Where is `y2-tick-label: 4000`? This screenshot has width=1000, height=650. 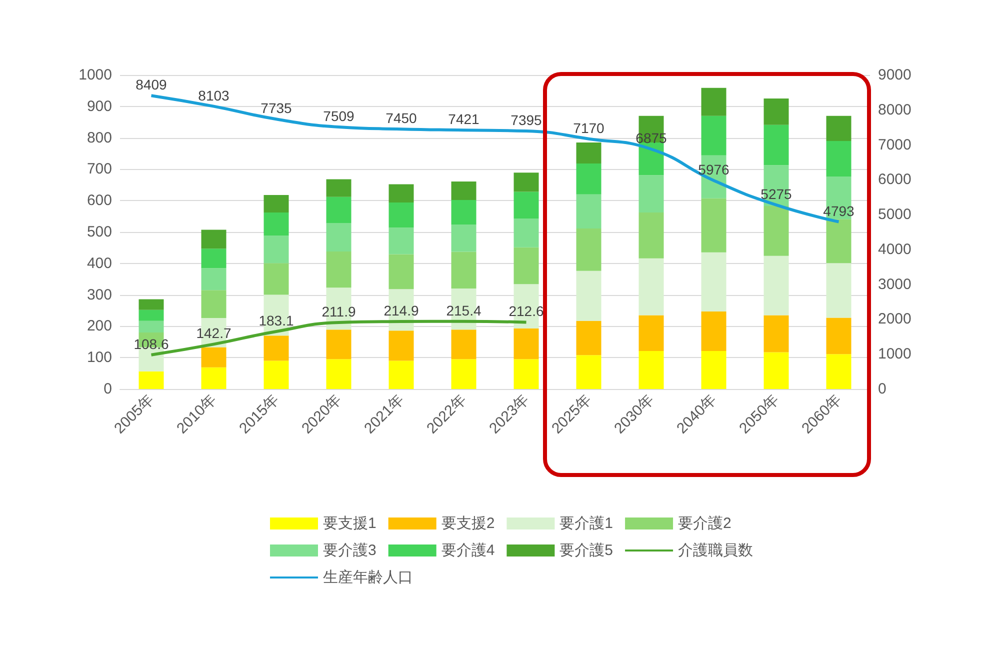
y2-tick-label: 4000 is located at coordinates (895, 249).